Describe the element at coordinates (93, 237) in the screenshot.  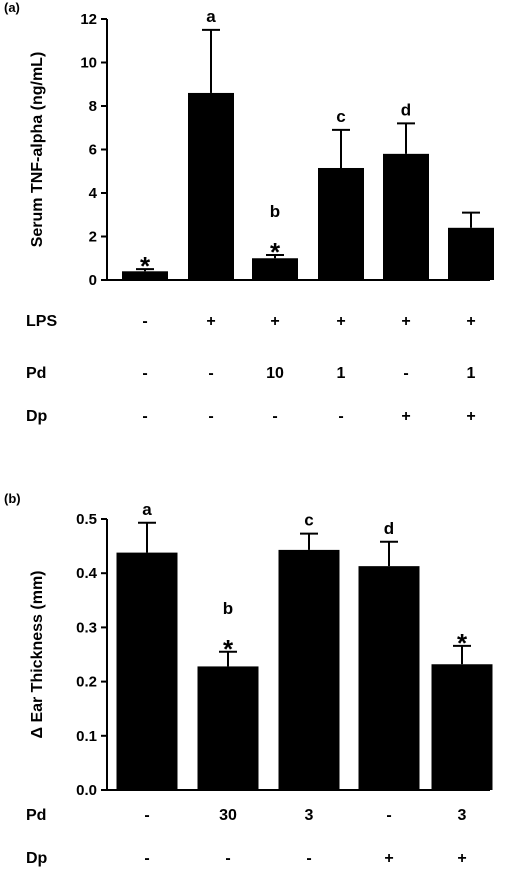
I see `y-tick-label: 2` at that location.